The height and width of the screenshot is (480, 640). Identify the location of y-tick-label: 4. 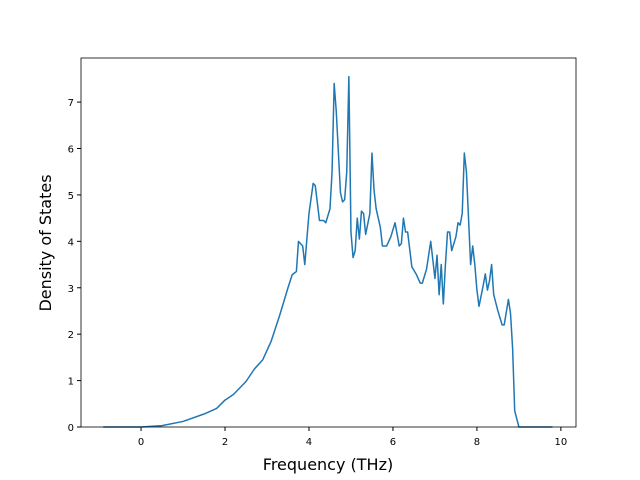
(71, 242).